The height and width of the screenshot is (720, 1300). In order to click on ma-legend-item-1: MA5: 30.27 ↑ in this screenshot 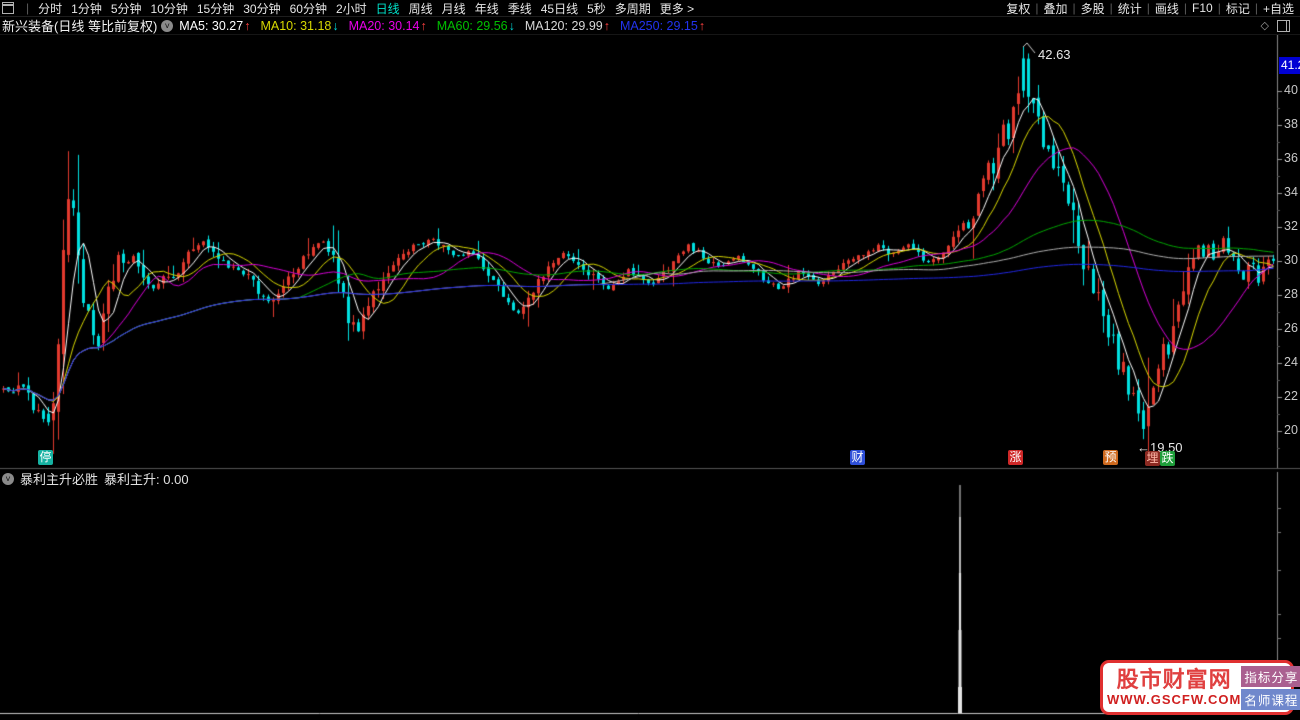, I will do `click(214, 26)`.